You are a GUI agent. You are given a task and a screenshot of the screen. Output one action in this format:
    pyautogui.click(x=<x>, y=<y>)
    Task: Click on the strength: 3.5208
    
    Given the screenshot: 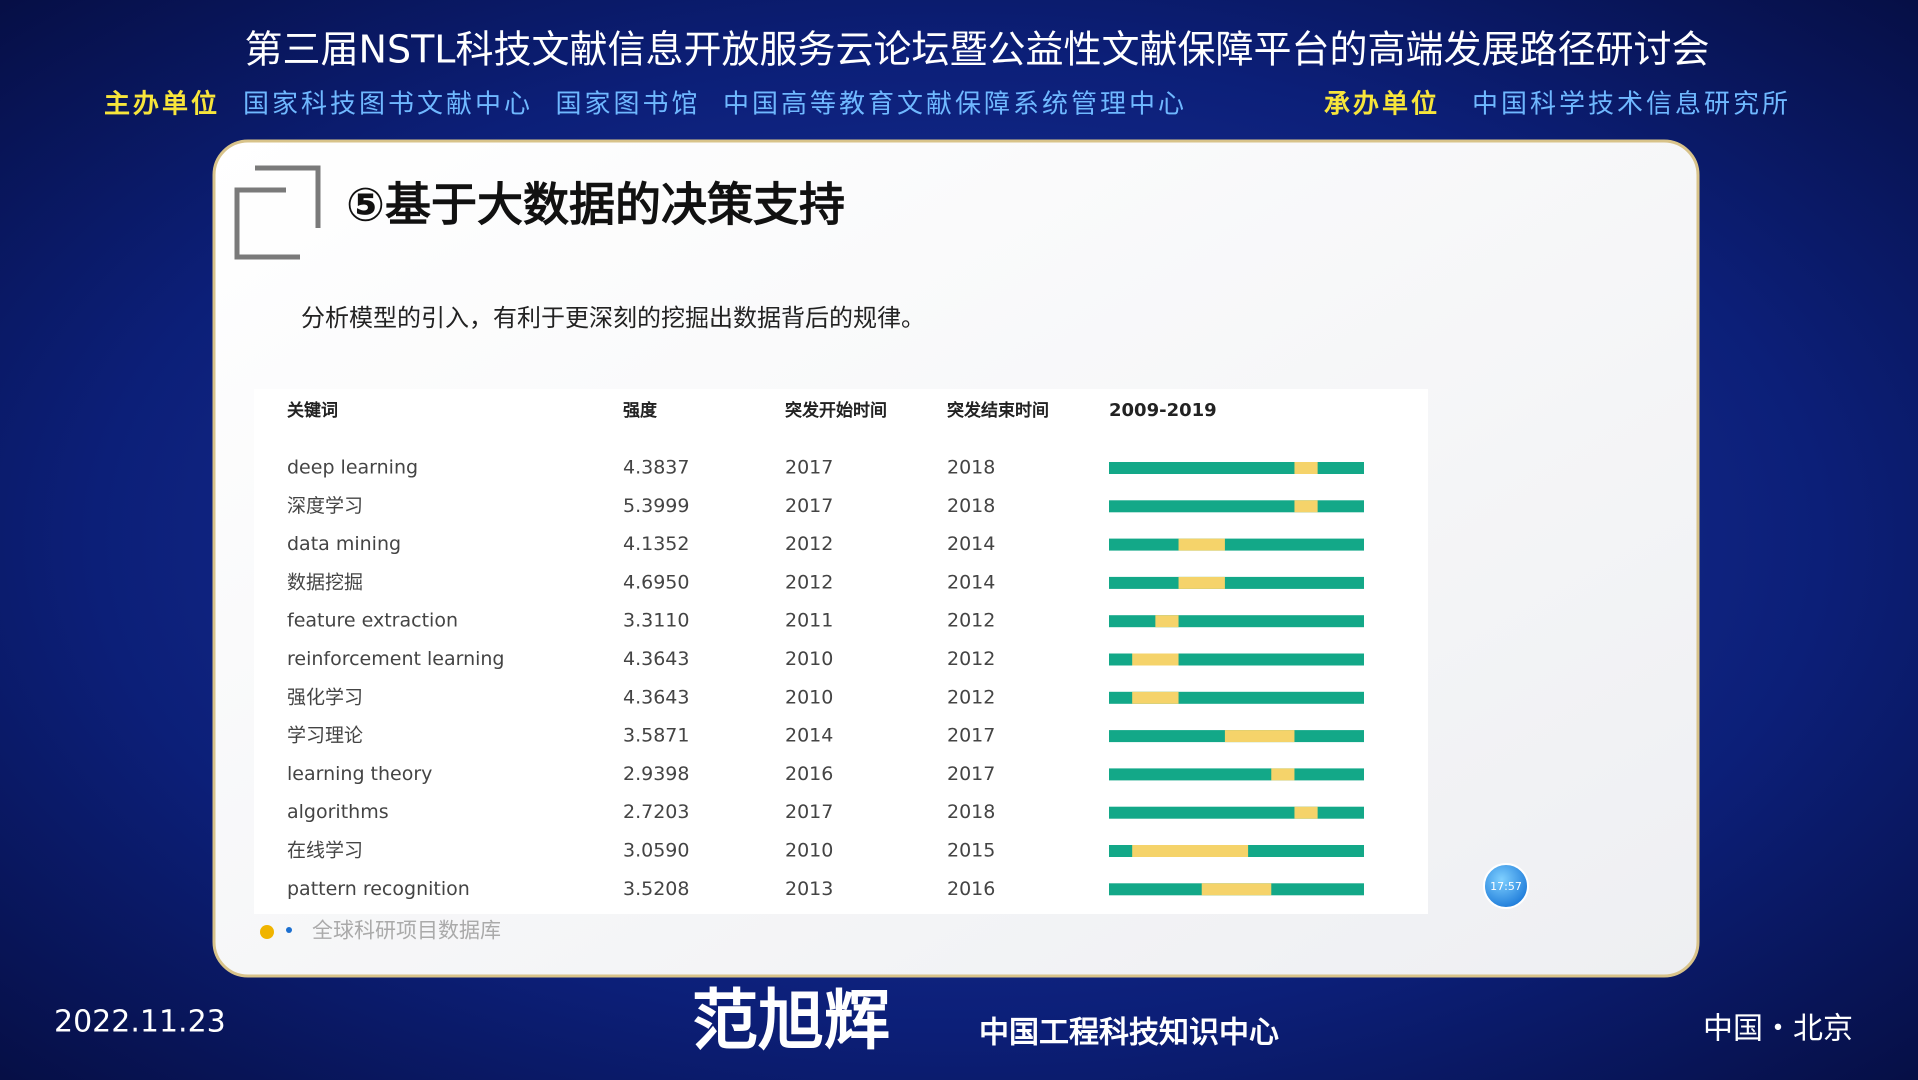 What is the action you would take?
    pyautogui.click(x=656, y=889)
    